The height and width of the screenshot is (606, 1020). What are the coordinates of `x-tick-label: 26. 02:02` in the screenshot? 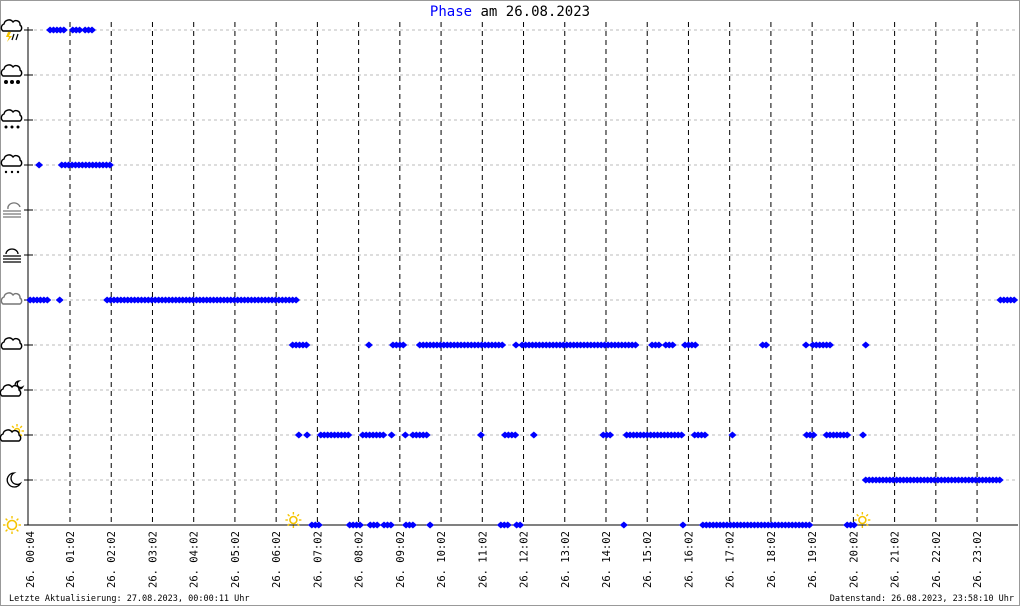 It's located at (112, 559).